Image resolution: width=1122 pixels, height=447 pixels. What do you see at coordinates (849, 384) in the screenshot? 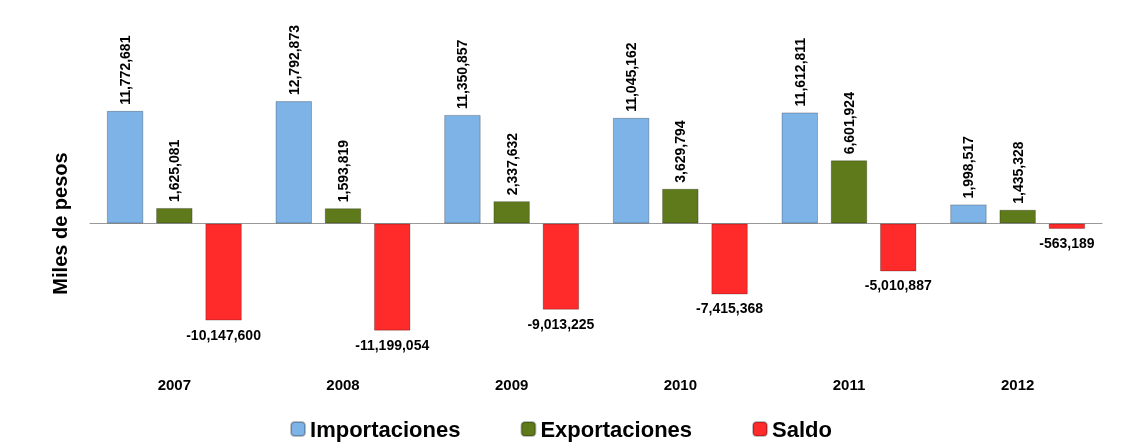
I see `x-tick-label: 2011` at bounding box center [849, 384].